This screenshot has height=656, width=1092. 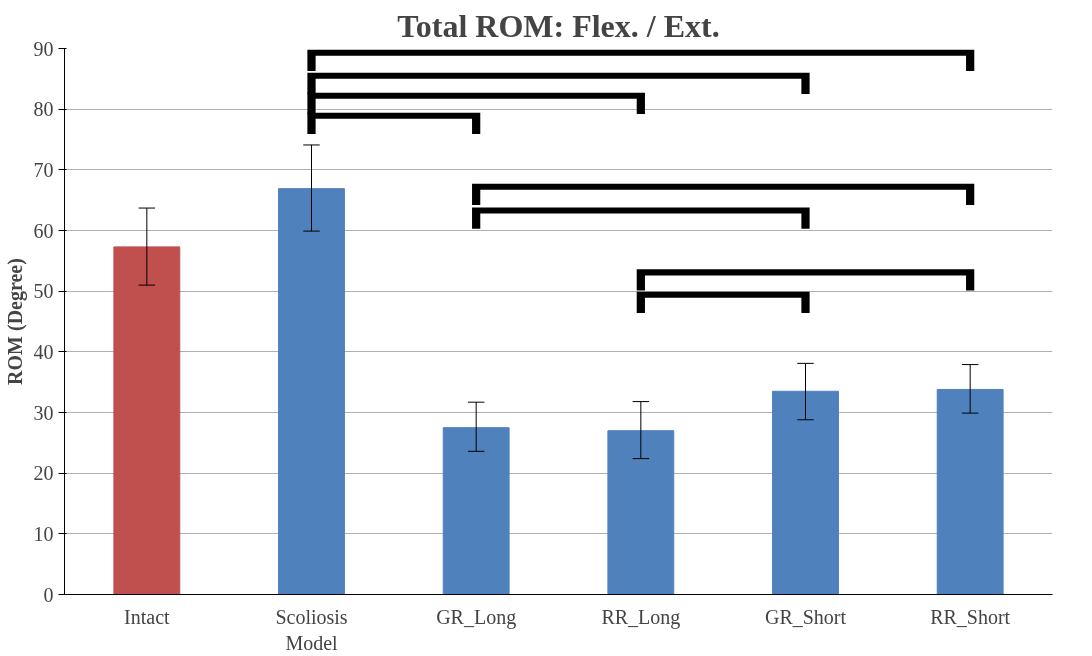 What do you see at coordinates (43, 109) in the screenshot?
I see `y-tick-label: 80` at bounding box center [43, 109].